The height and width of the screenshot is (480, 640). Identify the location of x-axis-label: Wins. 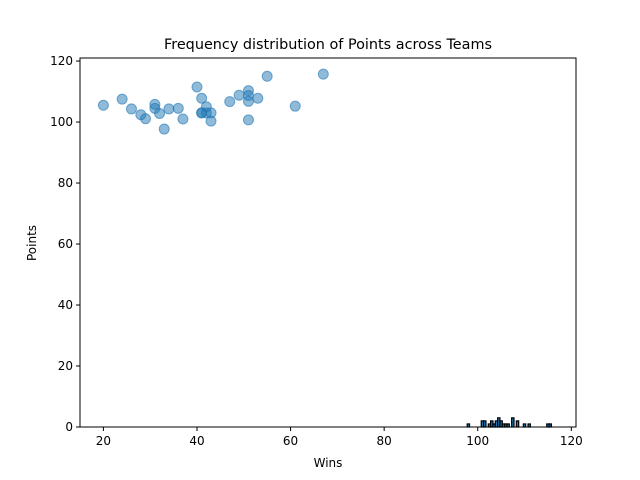
(328, 463).